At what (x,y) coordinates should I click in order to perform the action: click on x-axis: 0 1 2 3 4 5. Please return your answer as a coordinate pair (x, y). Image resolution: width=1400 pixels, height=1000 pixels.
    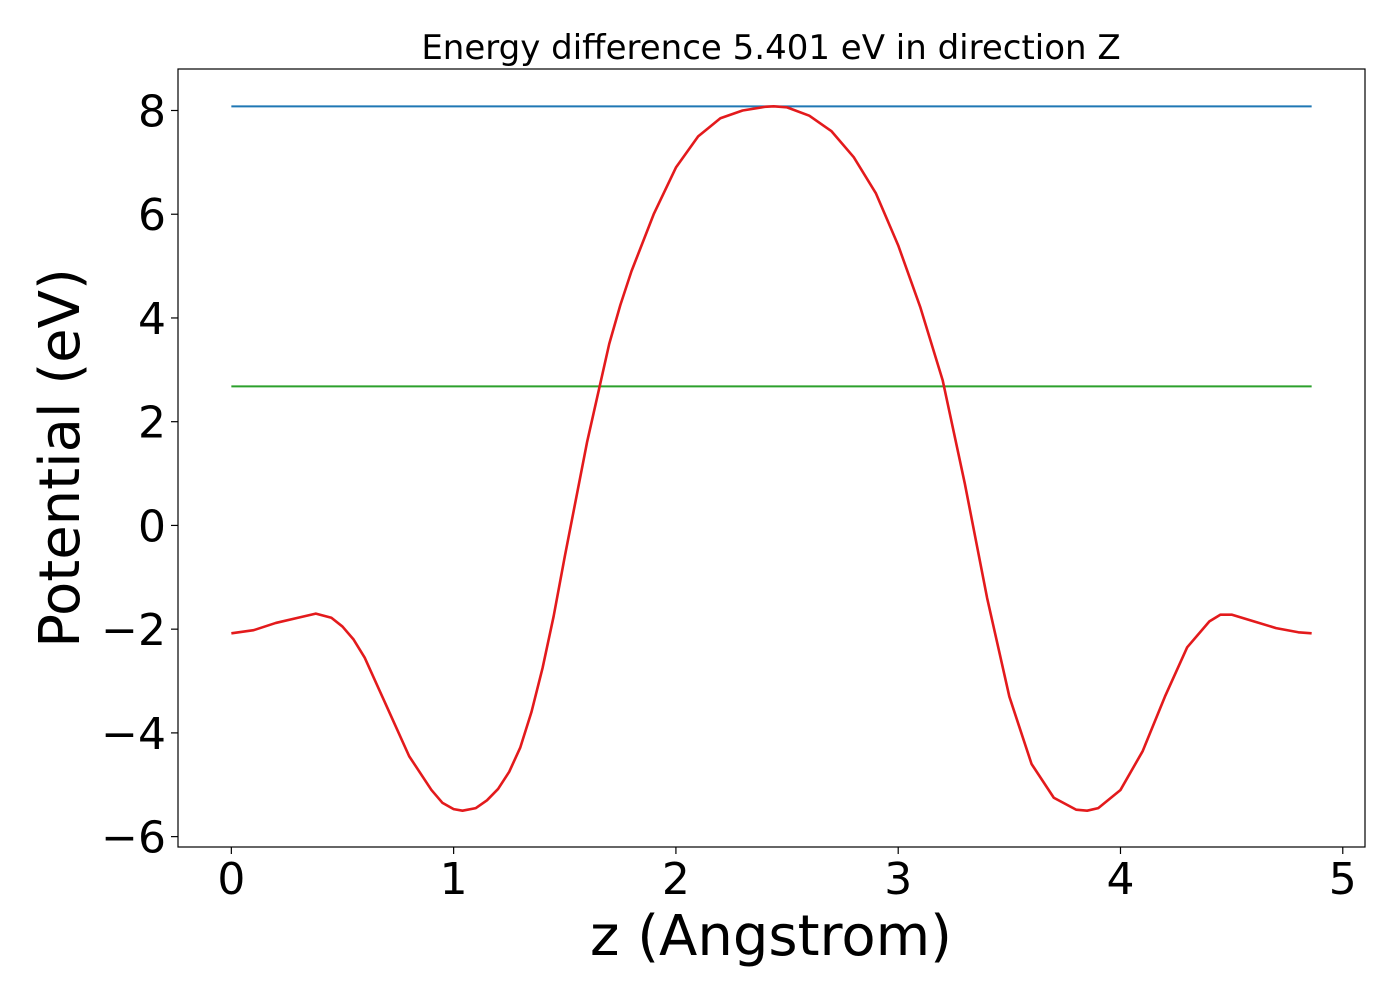
    Looking at the image, I should click on (787, 876).